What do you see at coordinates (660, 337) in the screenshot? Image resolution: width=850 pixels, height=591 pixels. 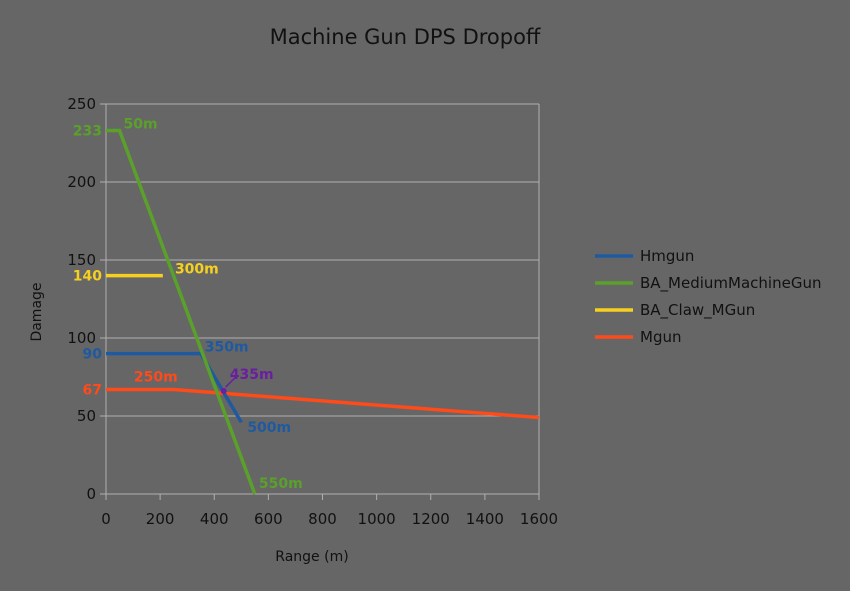 I see `legend-label: Mgun` at bounding box center [660, 337].